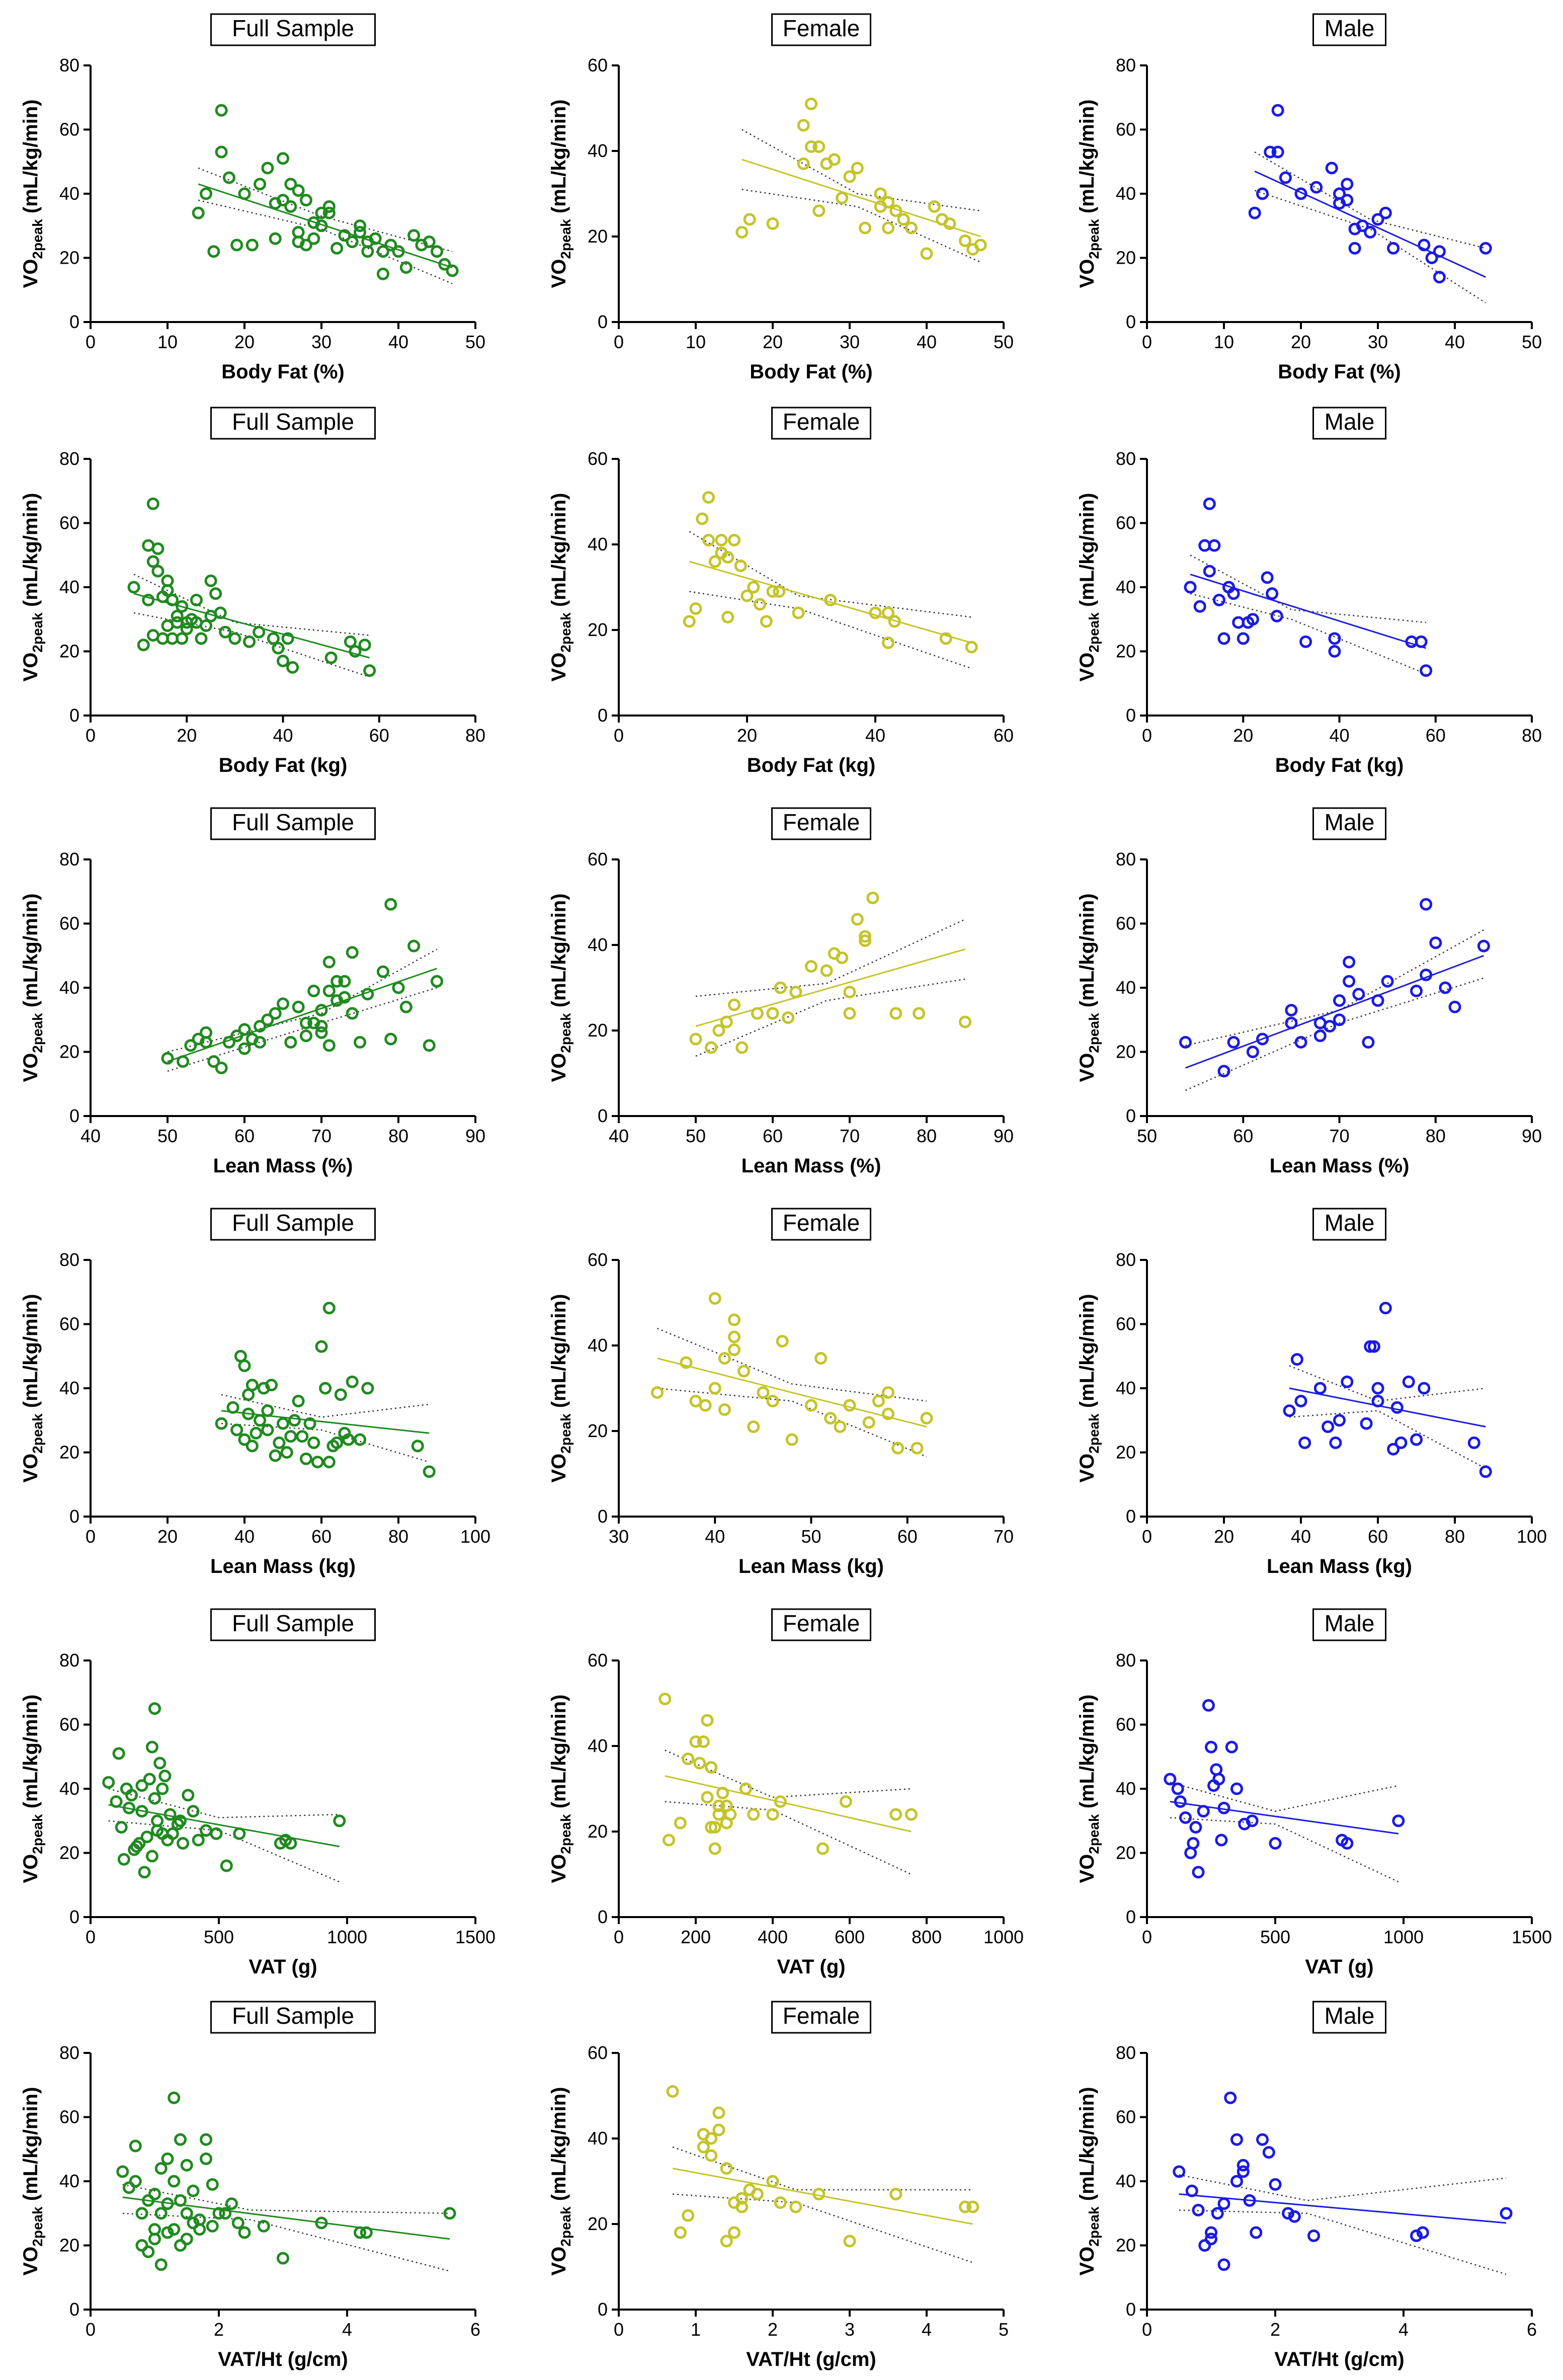  I want to click on x-tick-label: 500, so click(1275, 1937).